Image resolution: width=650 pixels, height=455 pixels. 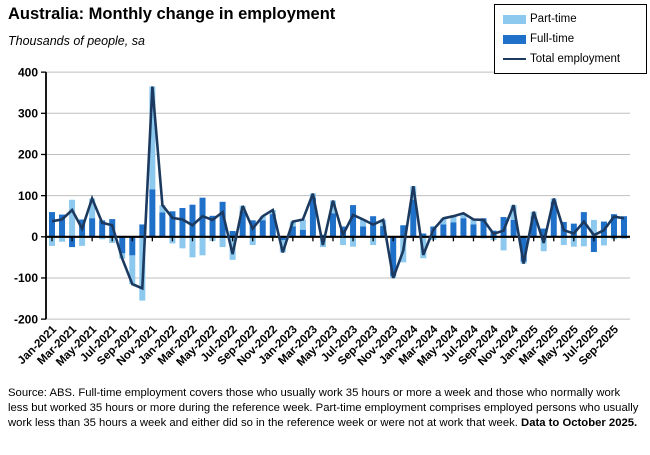 What do you see at coordinates (514, 19) in the screenshot?
I see `part-time-swatch-icon` at bounding box center [514, 19].